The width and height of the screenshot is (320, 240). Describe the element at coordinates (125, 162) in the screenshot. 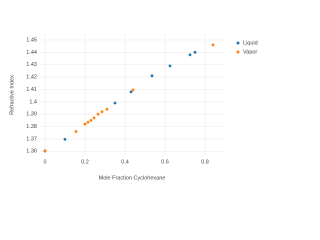

I see `x-tick-label: 0.4` at that location.